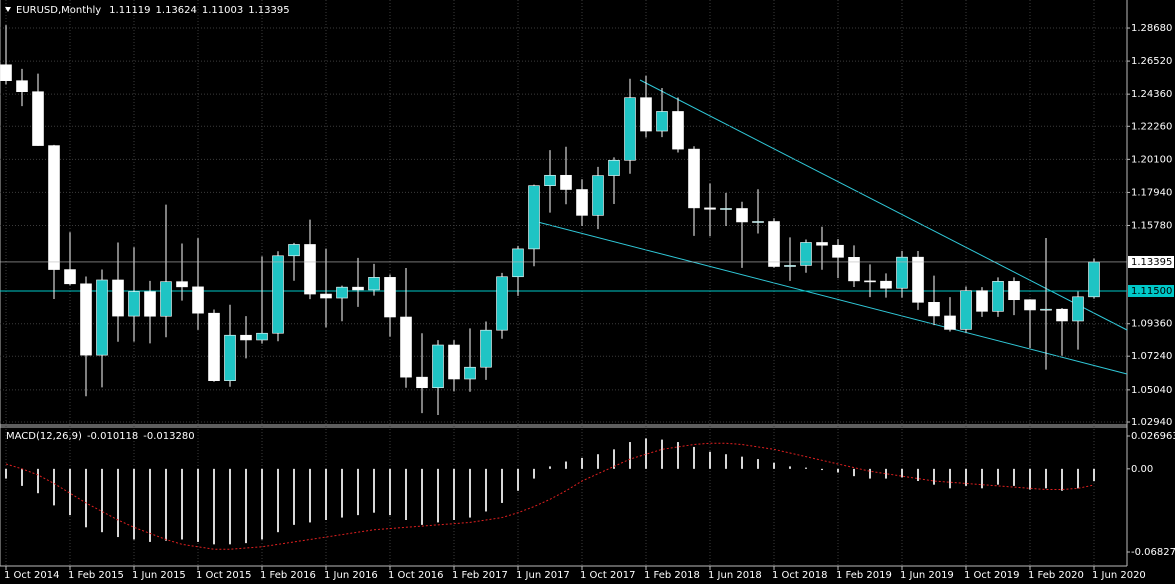 The height and width of the screenshot is (584, 1175). What do you see at coordinates (415, 575) in the screenshot?
I see `x-tick-label: 1 Oct 2016` at bounding box center [415, 575].